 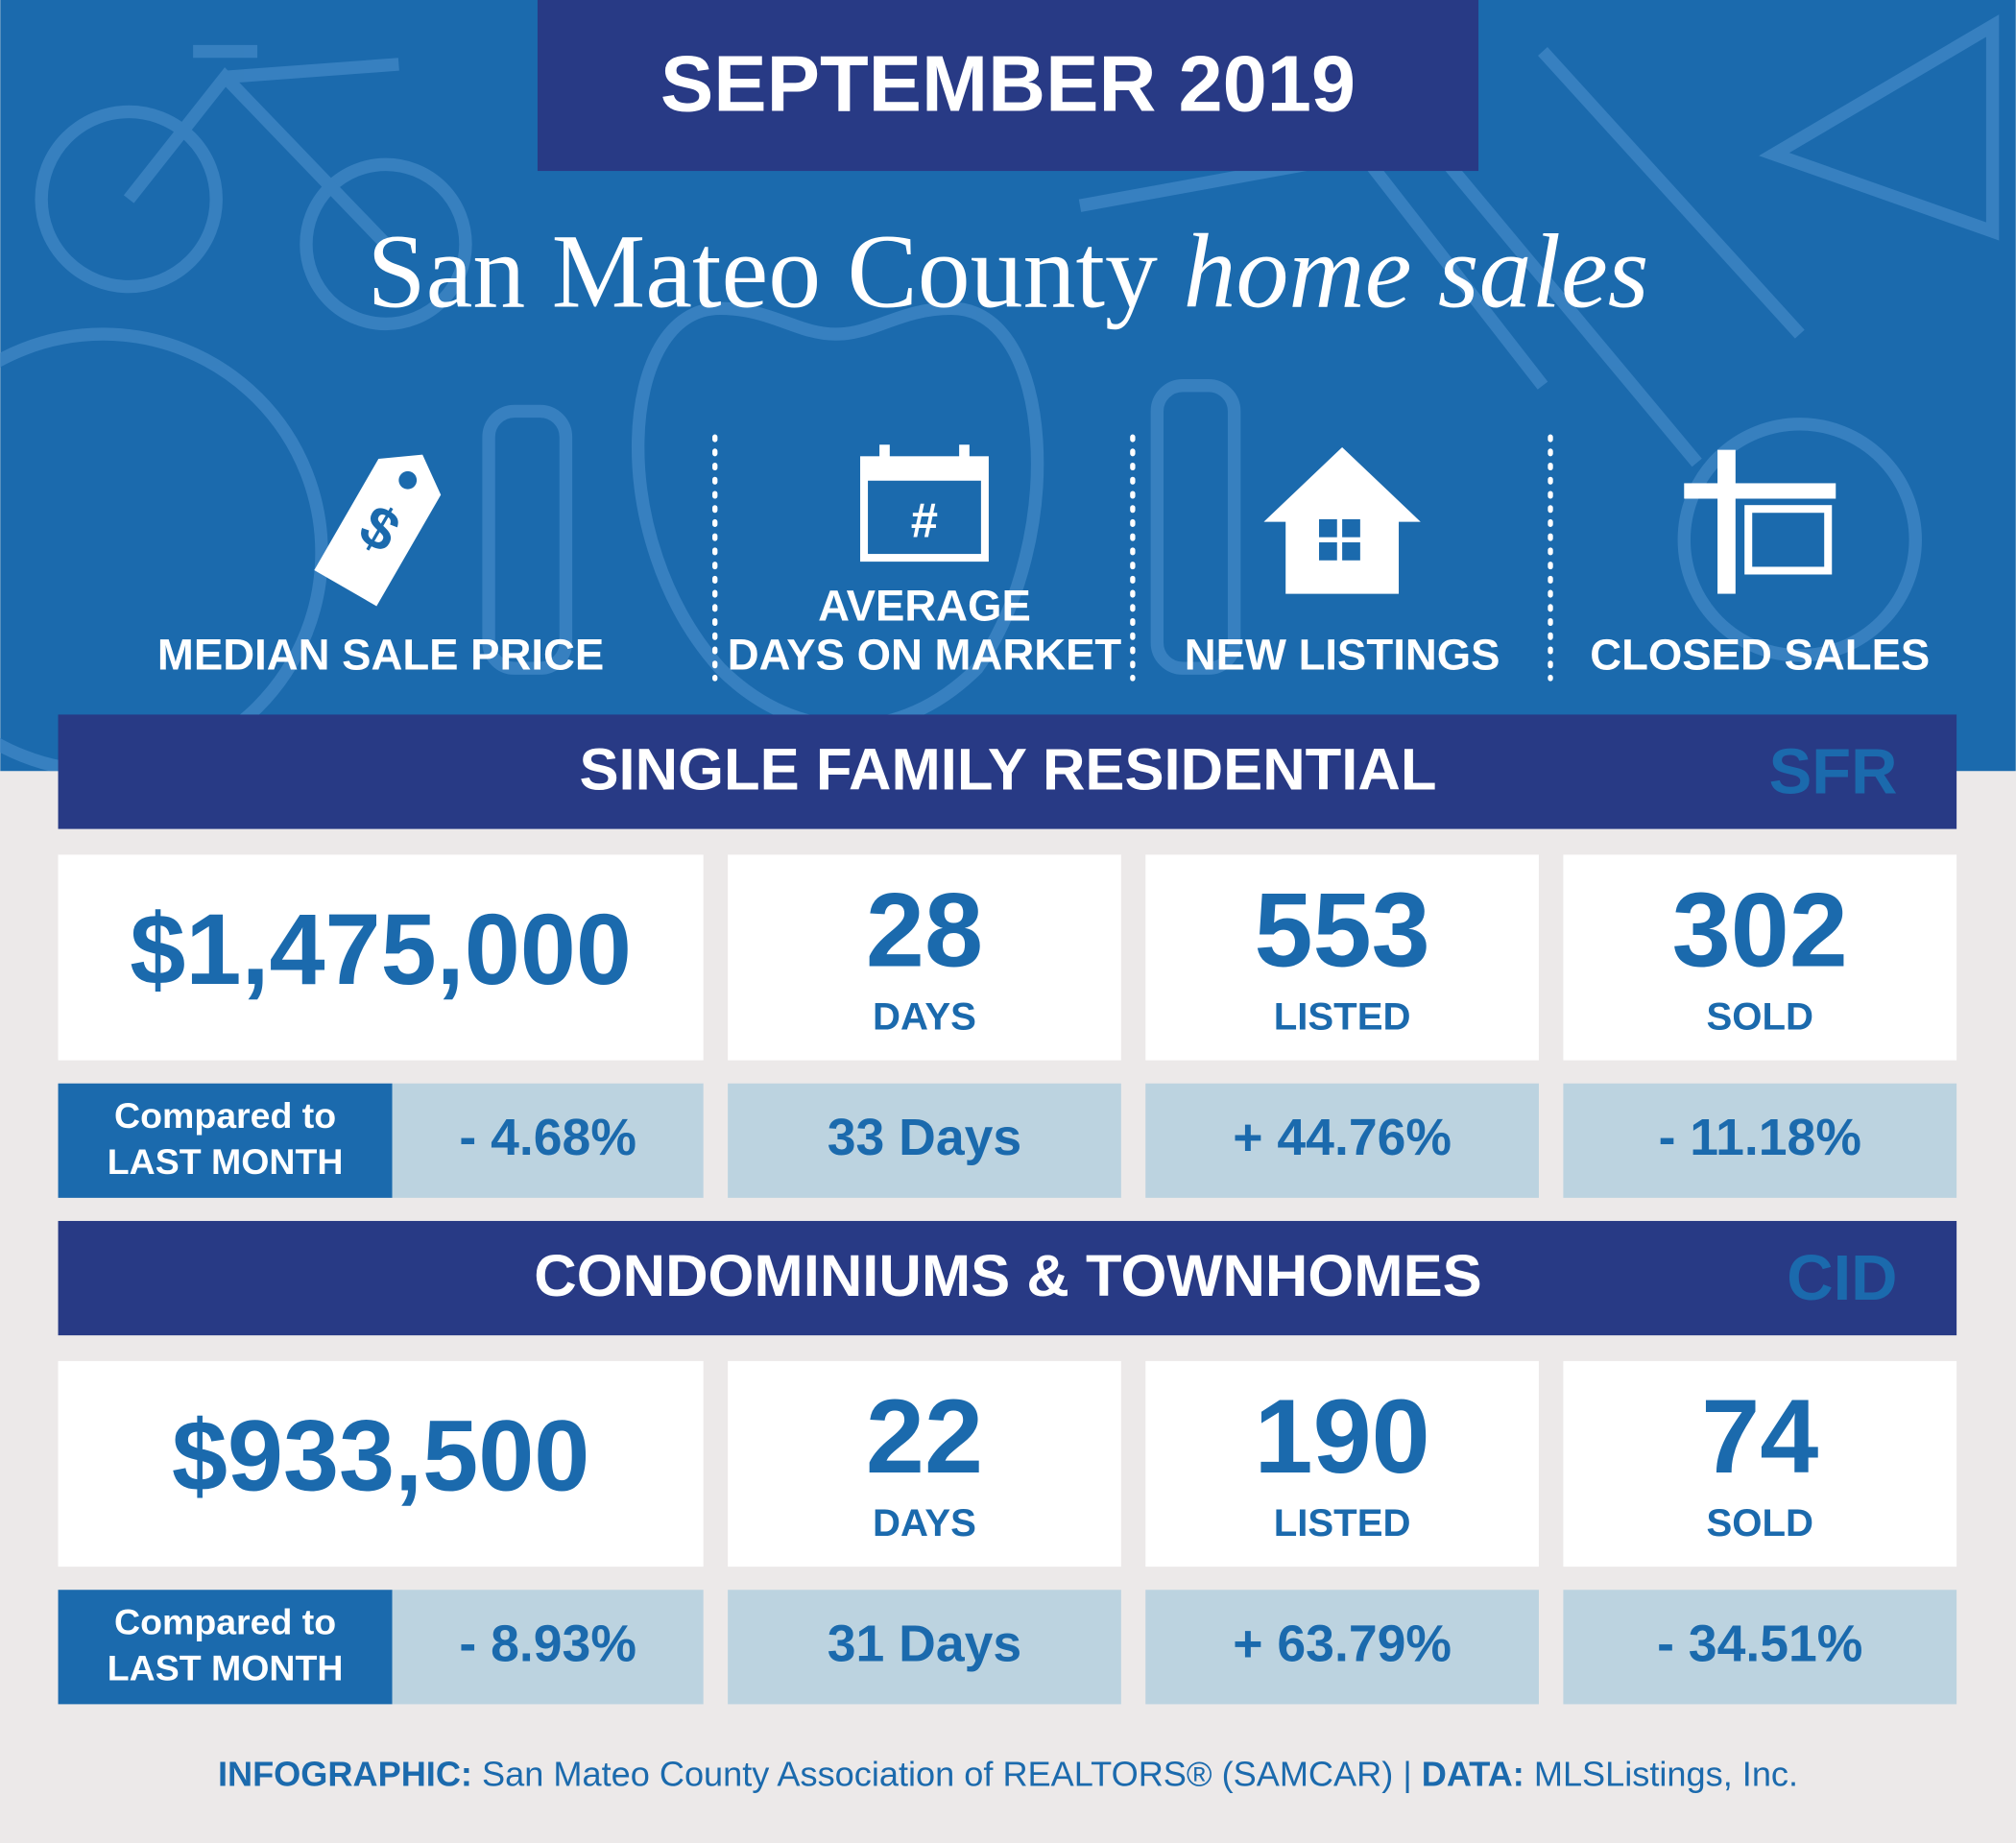 I want to click on metric-label: DAYS ON MARKET, so click(x=925, y=655).